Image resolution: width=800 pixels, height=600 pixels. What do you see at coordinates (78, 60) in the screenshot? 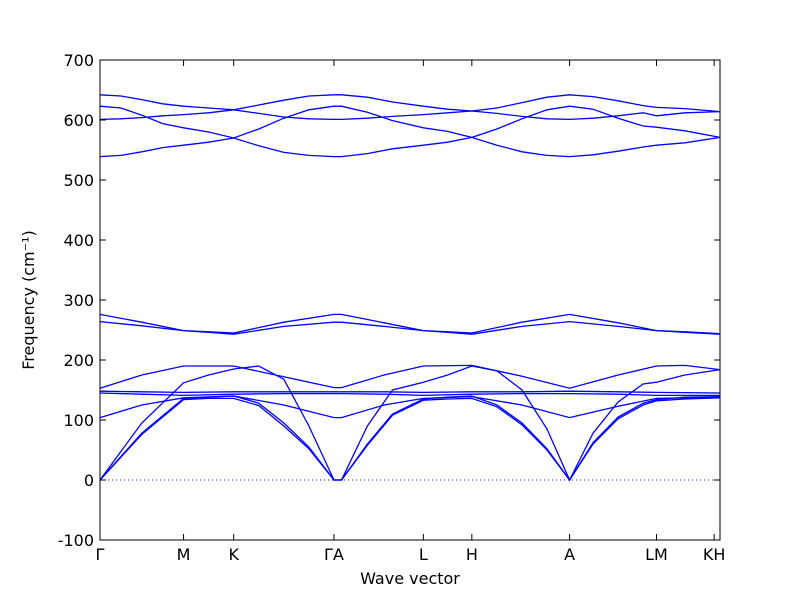
I see `y-tick-label: 700` at bounding box center [78, 60].